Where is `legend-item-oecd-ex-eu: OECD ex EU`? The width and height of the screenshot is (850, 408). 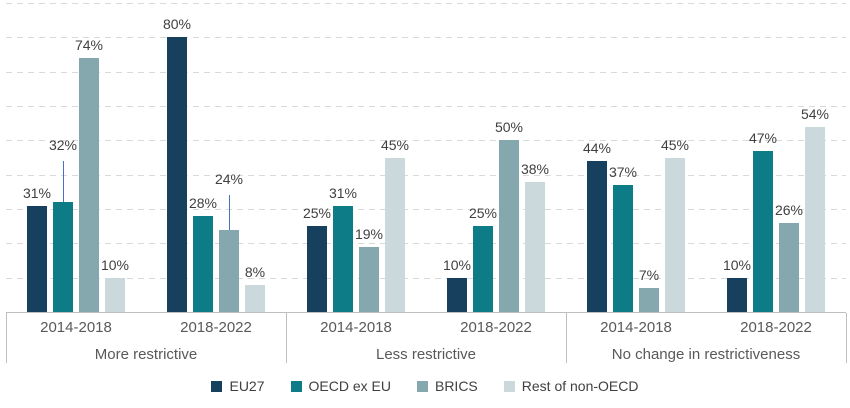
legend-item-oecd-ex-eu: OECD ex EU is located at coordinates (340, 386).